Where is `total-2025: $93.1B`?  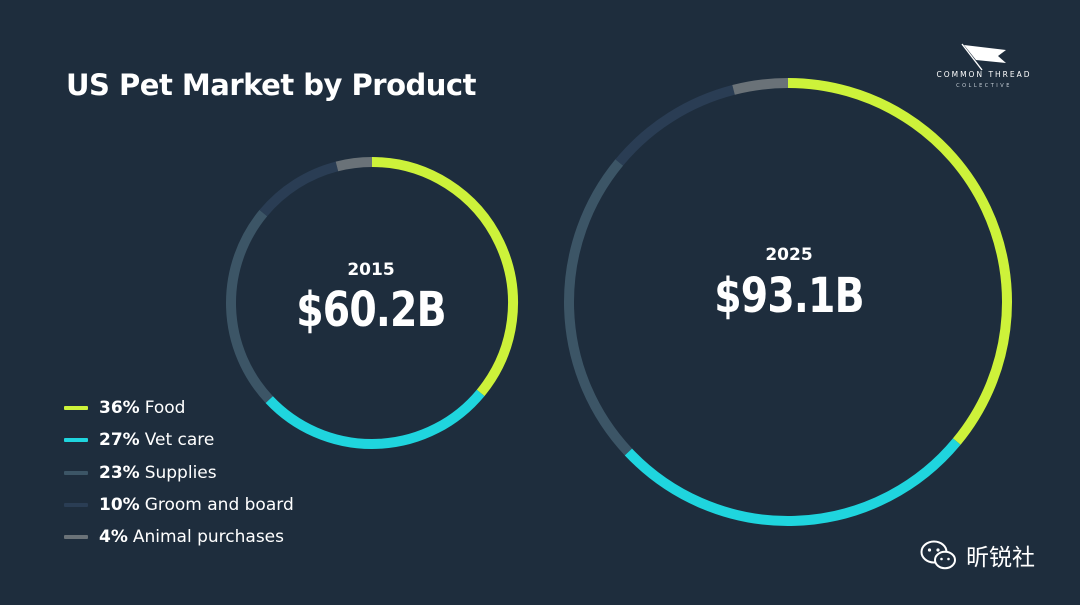
total-2025: $93.1B is located at coordinates (789, 296).